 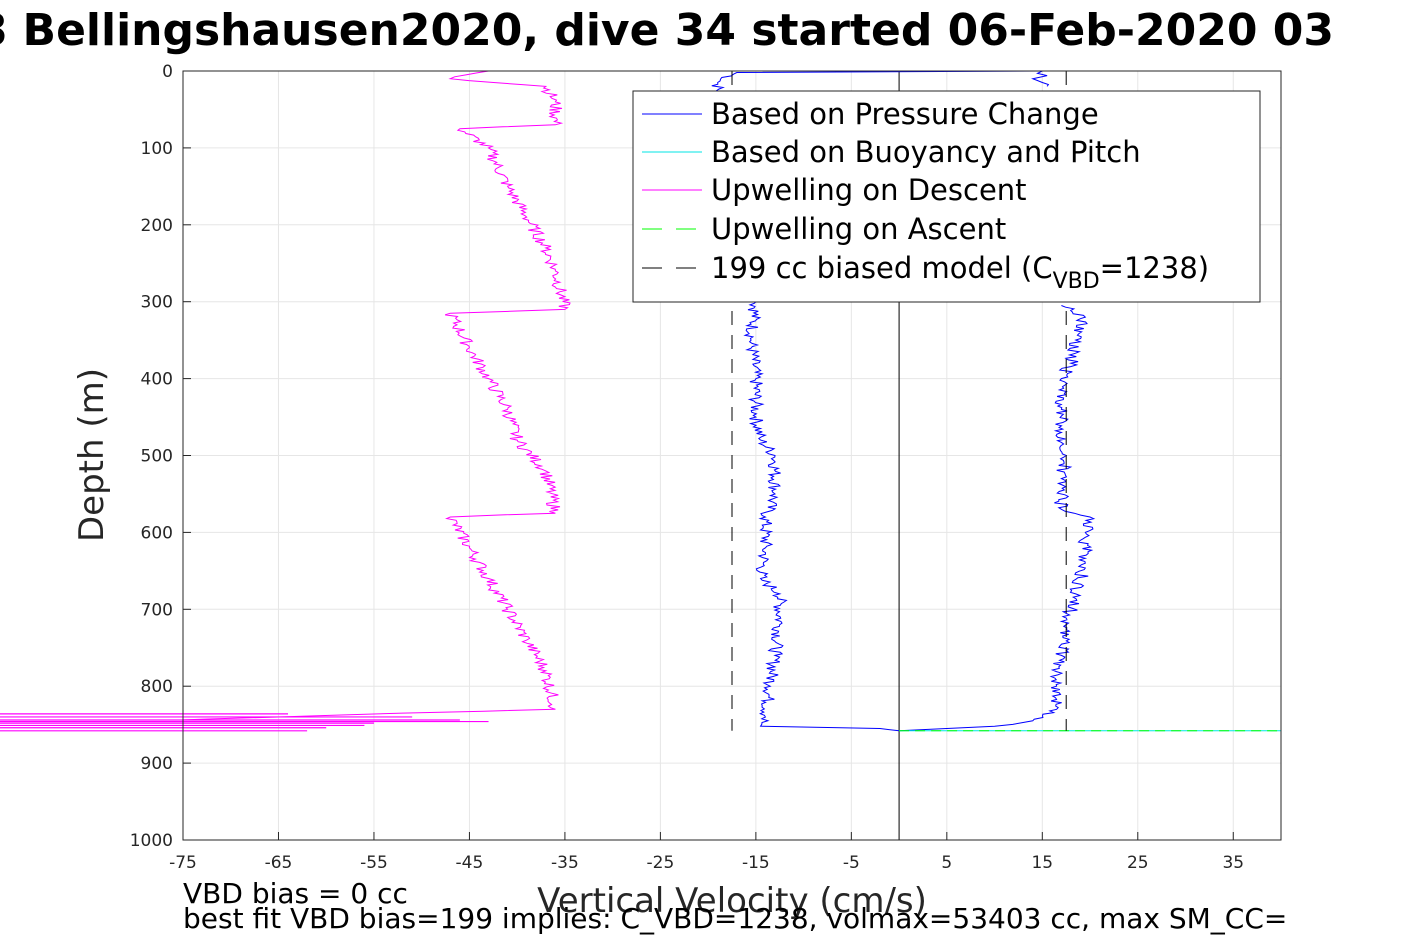 What do you see at coordinates (167, 72) in the screenshot?
I see `y-tick-label: 0` at bounding box center [167, 72].